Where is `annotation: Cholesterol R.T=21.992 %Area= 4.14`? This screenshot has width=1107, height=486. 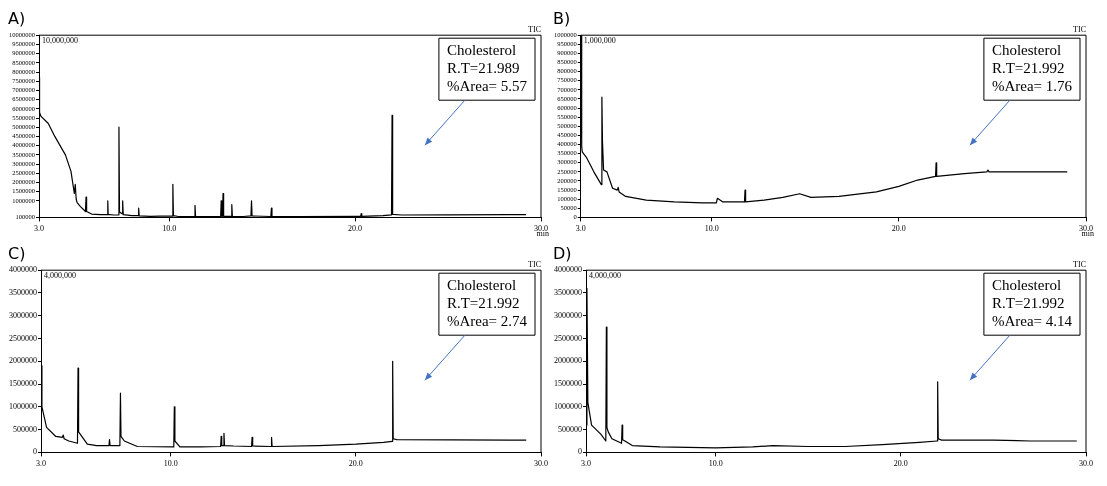
annotation: Cholesterol R.T=21.992 %Area= 4.14 is located at coordinates (1032, 302).